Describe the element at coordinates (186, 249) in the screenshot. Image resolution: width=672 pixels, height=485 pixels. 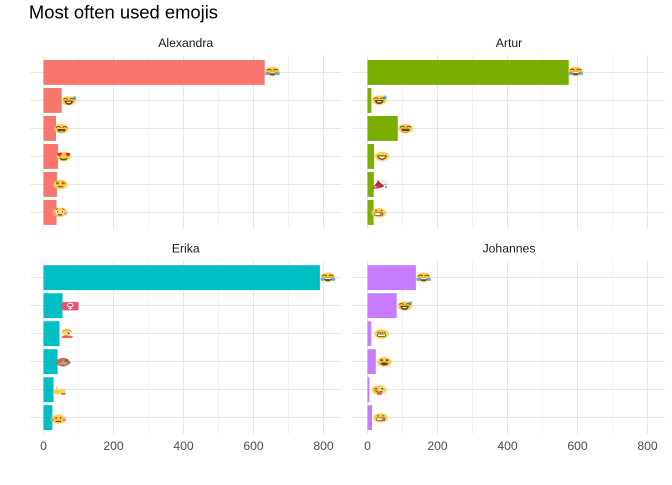
I see `svg-text: Erika` at that location.